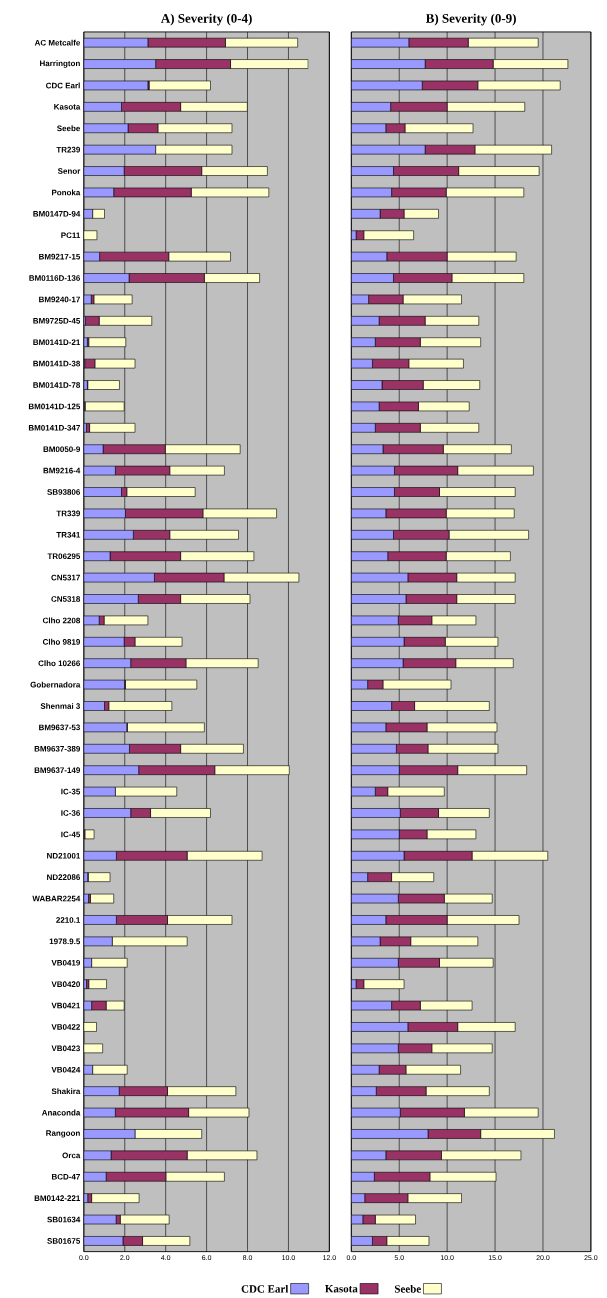 This screenshot has width=607, height=1298. What do you see at coordinates (265, 1288) in the screenshot?
I see `legend-label: CDC Earl` at bounding box center [265, 1288].